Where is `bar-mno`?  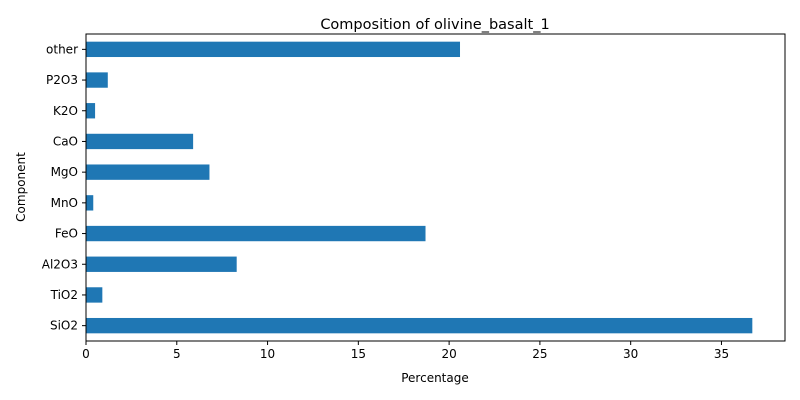
bar-mno is located at coordinates (90, 203).